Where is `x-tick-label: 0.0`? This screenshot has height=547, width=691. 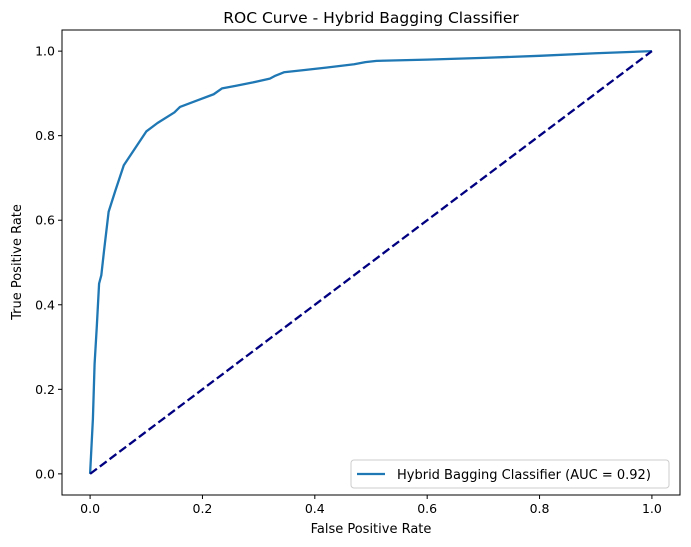 x-tick-label: 0.0 is located at coordinates (90, 508).